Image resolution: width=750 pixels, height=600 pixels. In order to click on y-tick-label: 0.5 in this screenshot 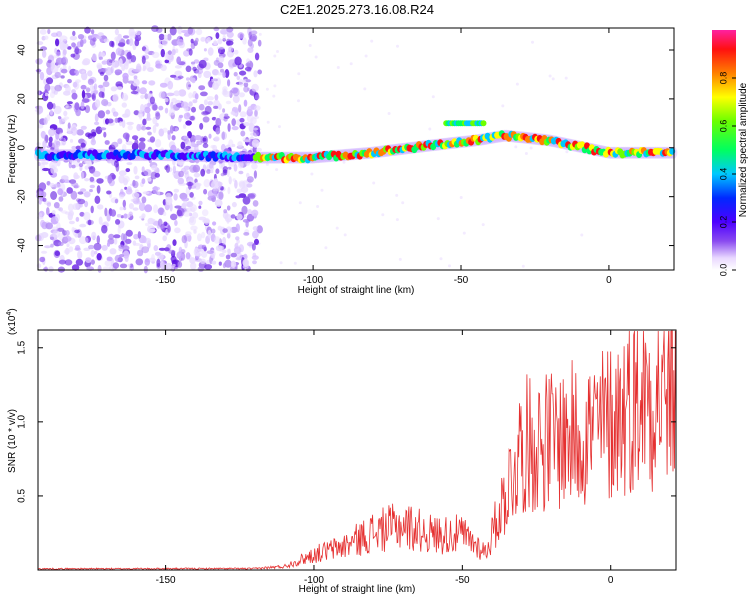, I will do `click(22, 496)`.